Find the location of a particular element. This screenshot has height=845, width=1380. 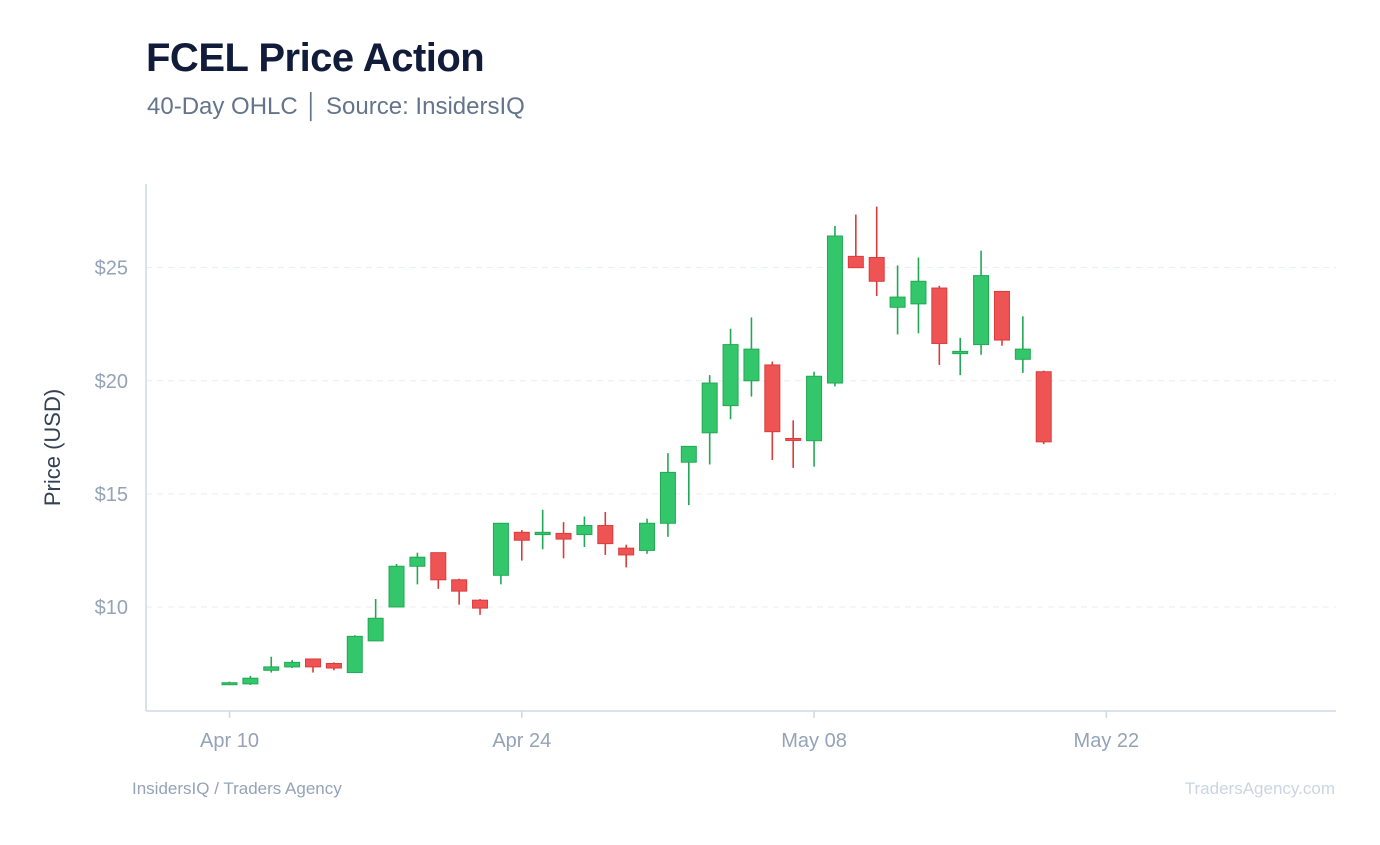

x-tick-label: May 08 is located at coordinates (814, 741).